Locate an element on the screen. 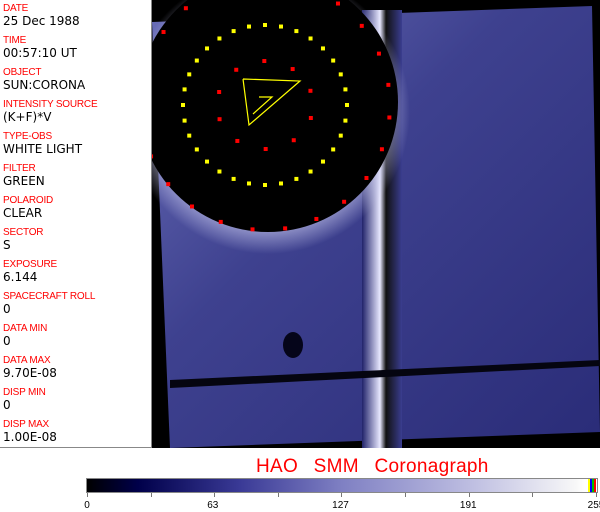 The height and width of the screenshot is (512, 600). field-value: WHITE LIGHT is located at coordinates (43, 149).